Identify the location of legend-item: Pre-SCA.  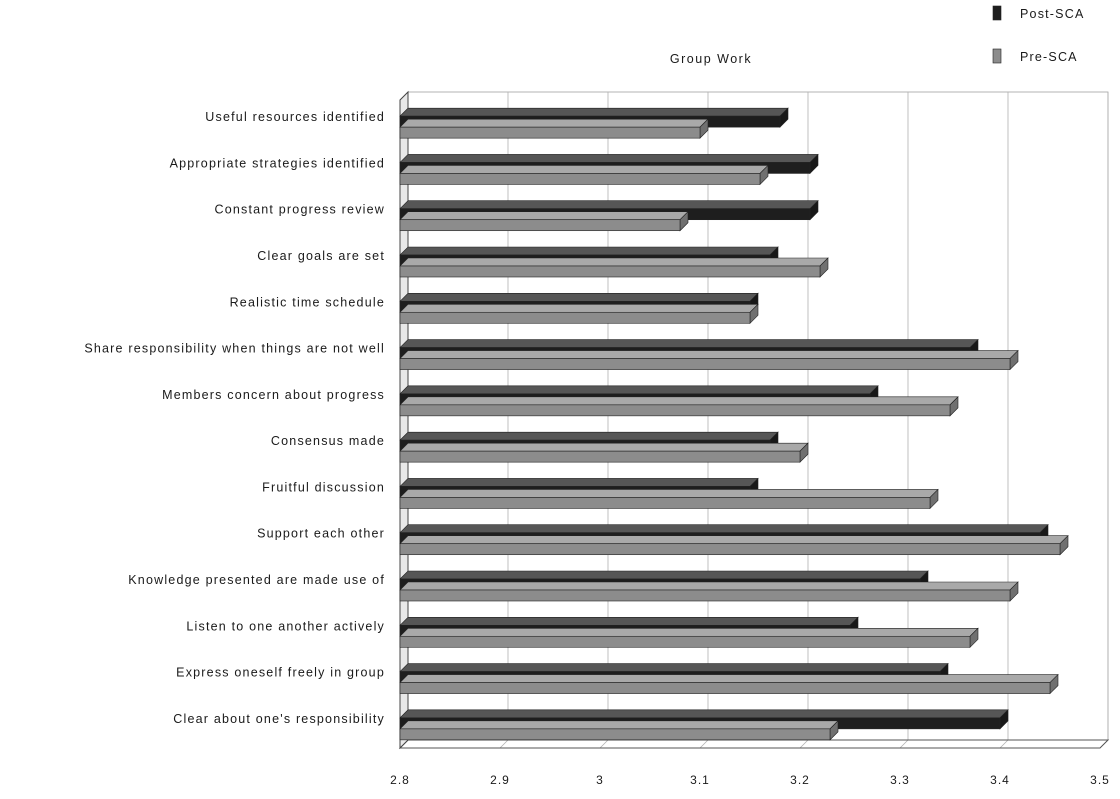
(1035, 56).